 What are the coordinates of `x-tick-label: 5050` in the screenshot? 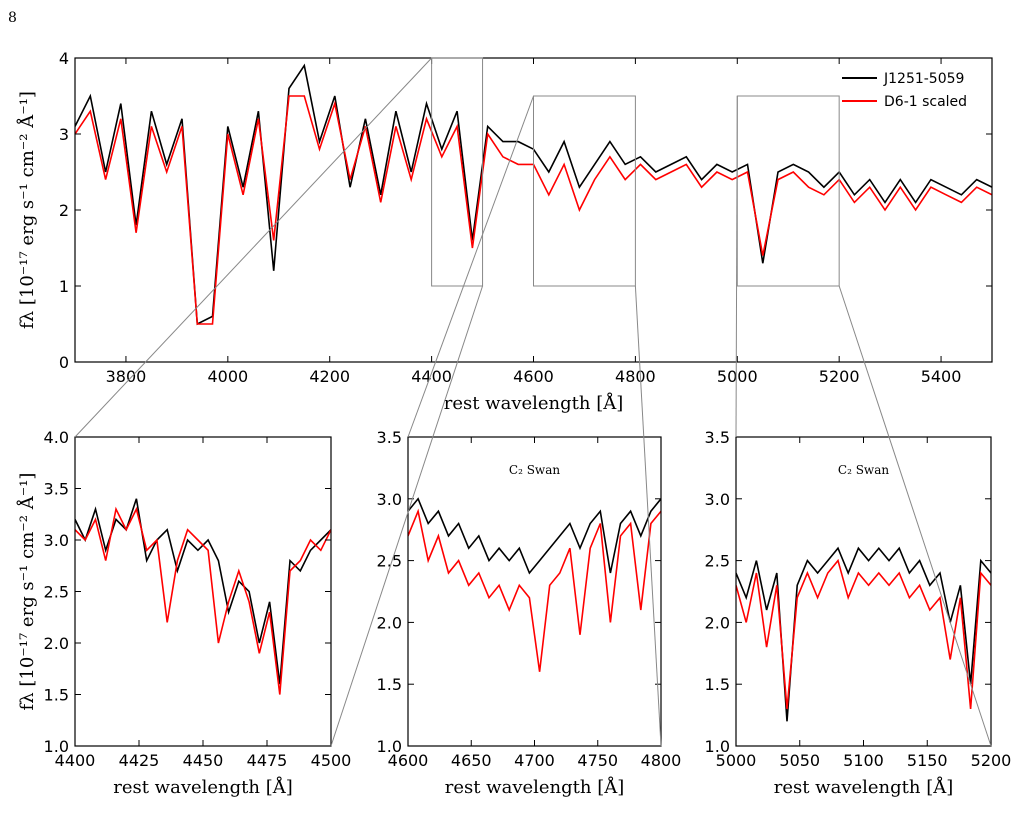 It's located at (799, 760).